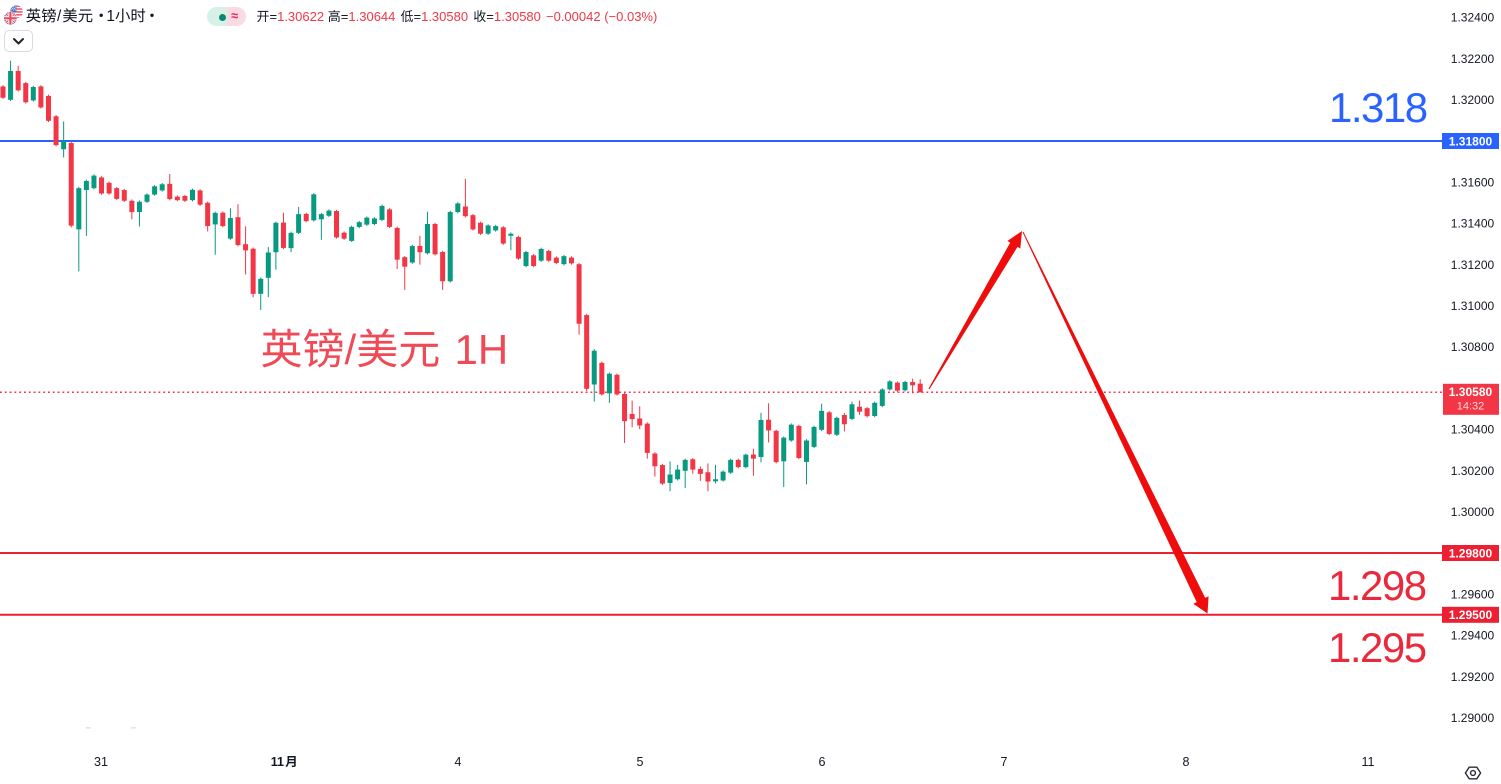 The image size is (1501, 784). What do you see at coordinates (101, 762) in the screenshot?
I see `svg-text: 31` at bounding box center [101, 762].